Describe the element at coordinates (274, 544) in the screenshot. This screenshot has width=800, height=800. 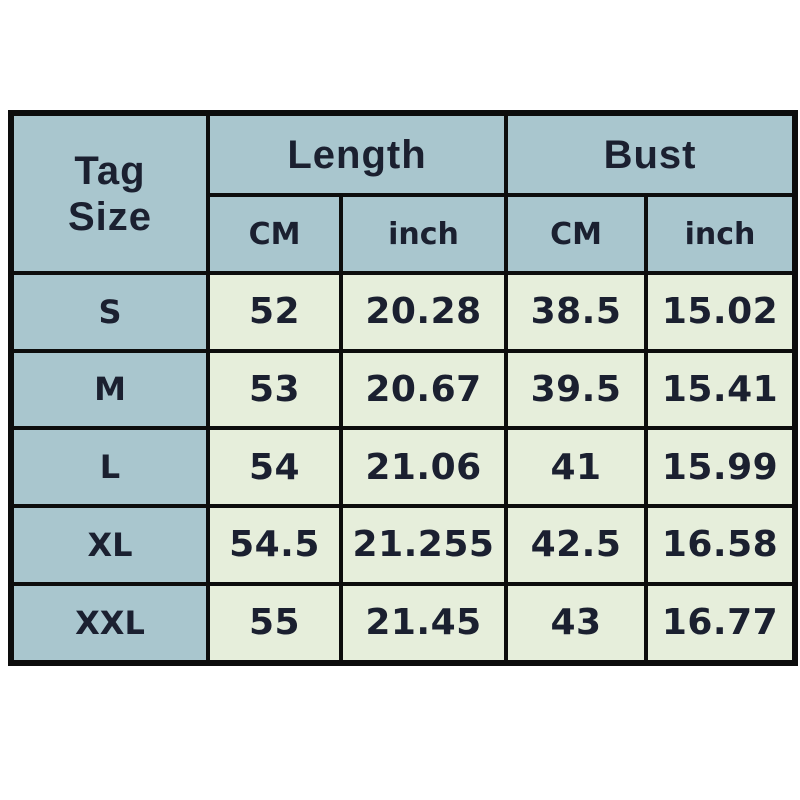
I see `cell-xl-length-cm: 54.5` at that location.